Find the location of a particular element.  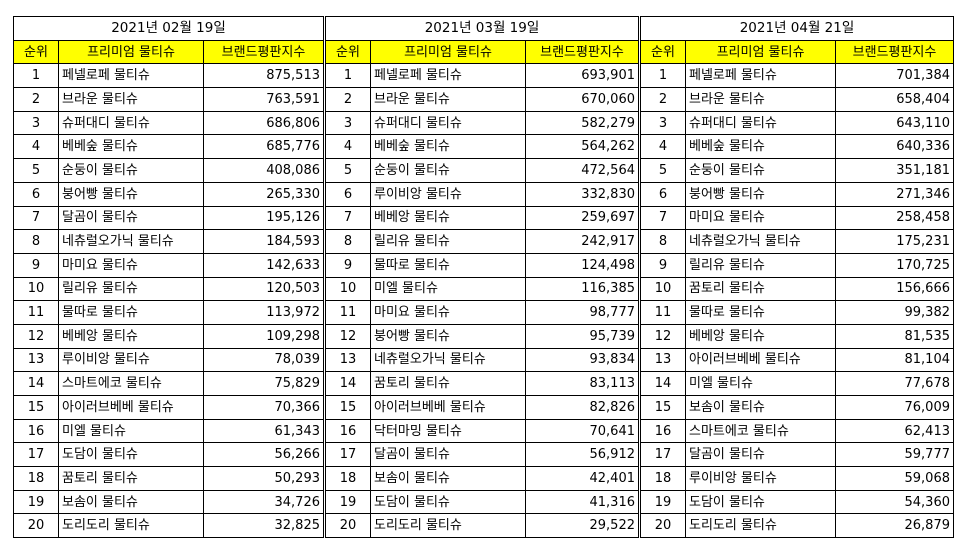

index-cell: 77,678 is located at coordinates (894, 383).